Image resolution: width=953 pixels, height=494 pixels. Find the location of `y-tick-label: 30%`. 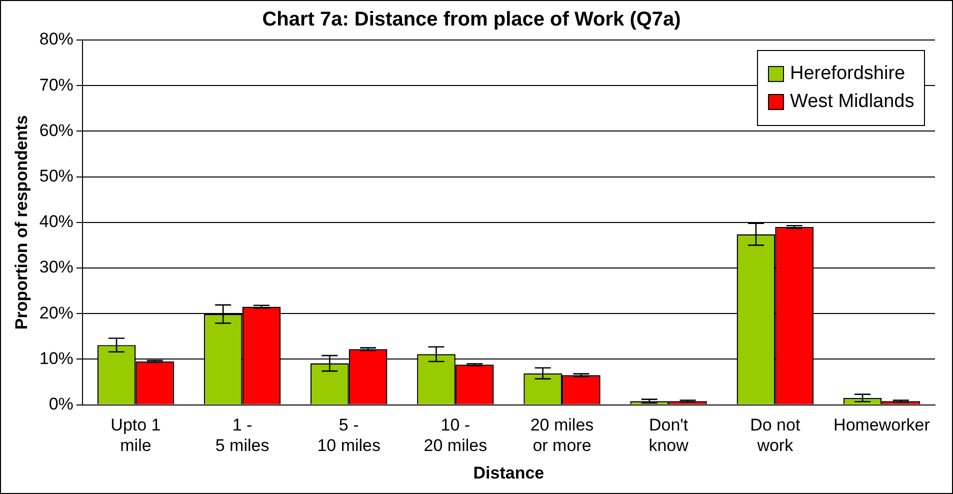

y-tick-label: 30% is located at coordinates (56, 267).